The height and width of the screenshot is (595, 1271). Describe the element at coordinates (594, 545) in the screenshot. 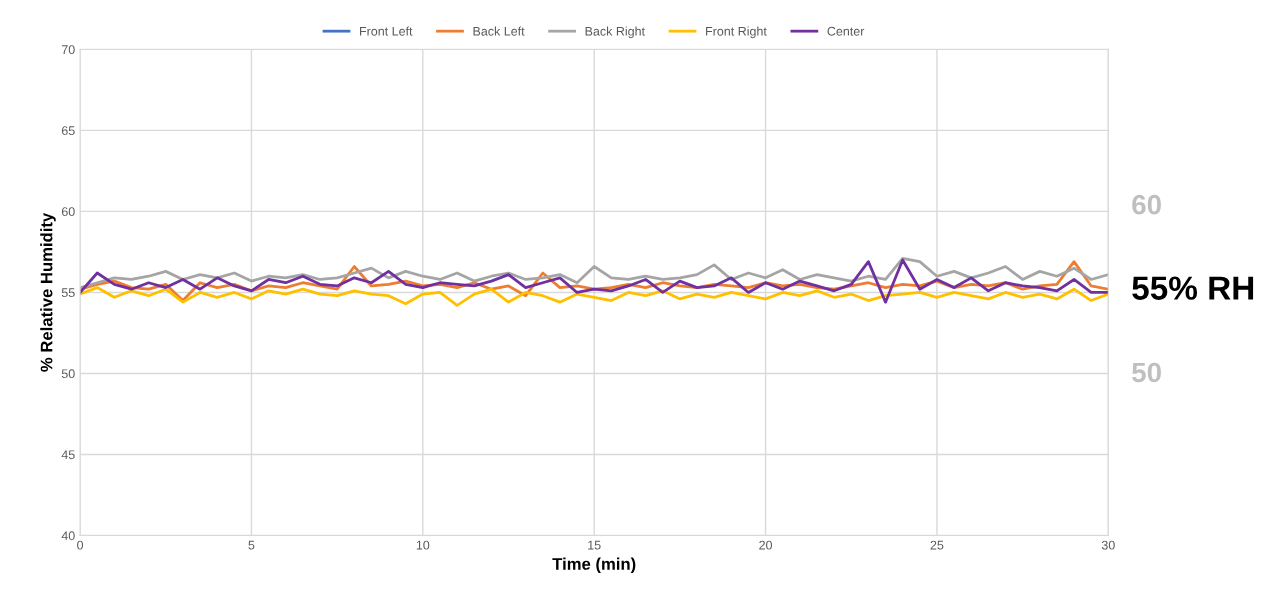

I see `x-tick-label: 15` at that location.